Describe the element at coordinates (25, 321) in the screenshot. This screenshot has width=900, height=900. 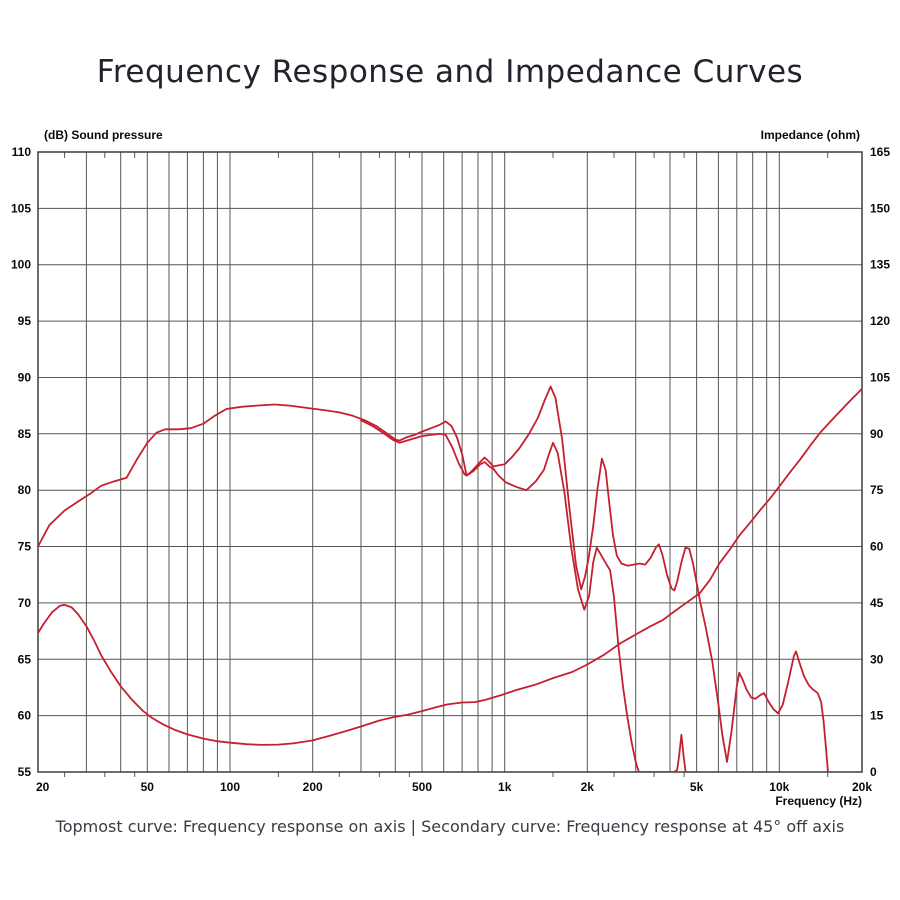
I see `y-left-tick-label: 95` at that location.